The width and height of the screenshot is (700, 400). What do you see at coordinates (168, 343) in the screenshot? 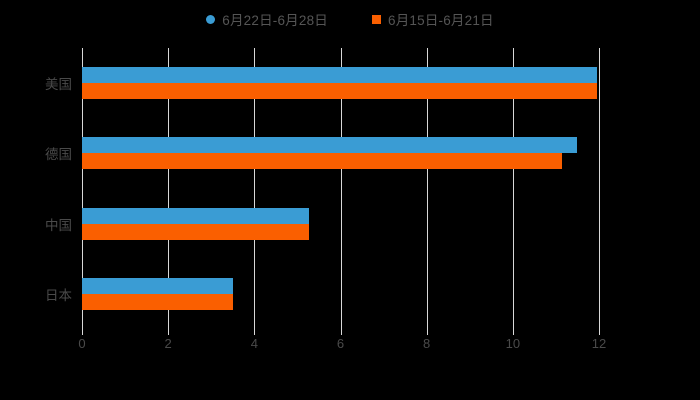
I see `x-tick-label: 2` at bounding box center [168, 343].